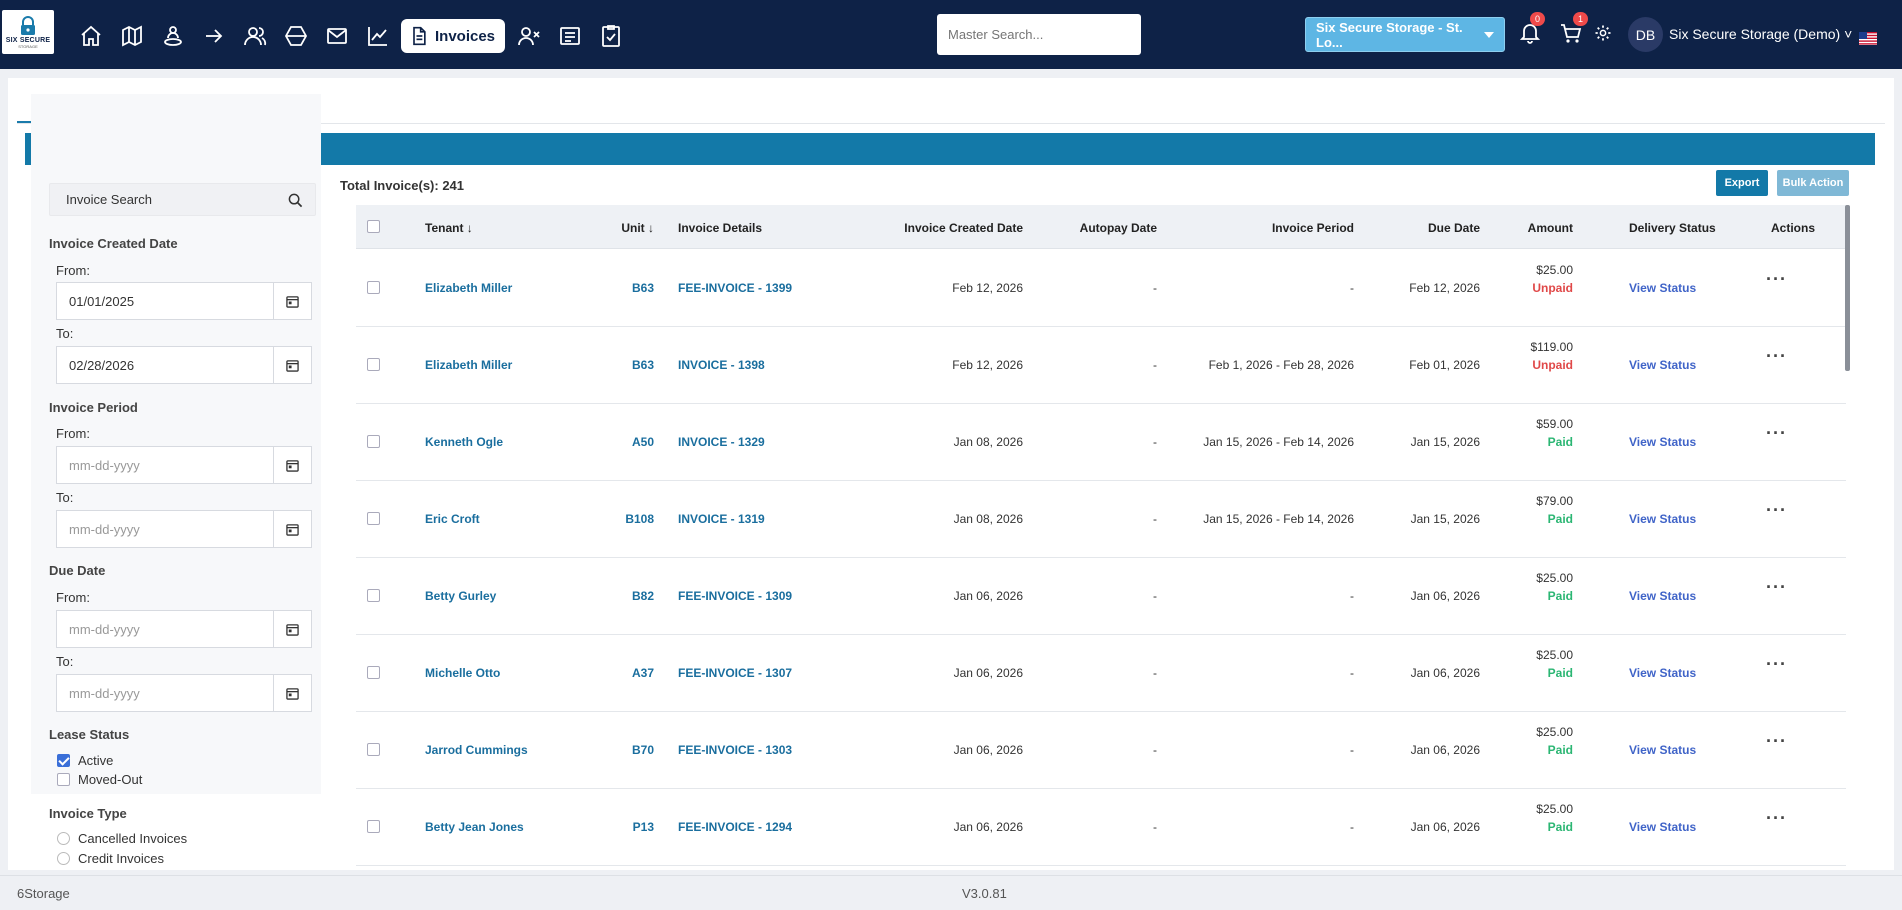 The height and width of the screenshot is (910, 1902). I want to click on gear-icon, so click(1603, 33).